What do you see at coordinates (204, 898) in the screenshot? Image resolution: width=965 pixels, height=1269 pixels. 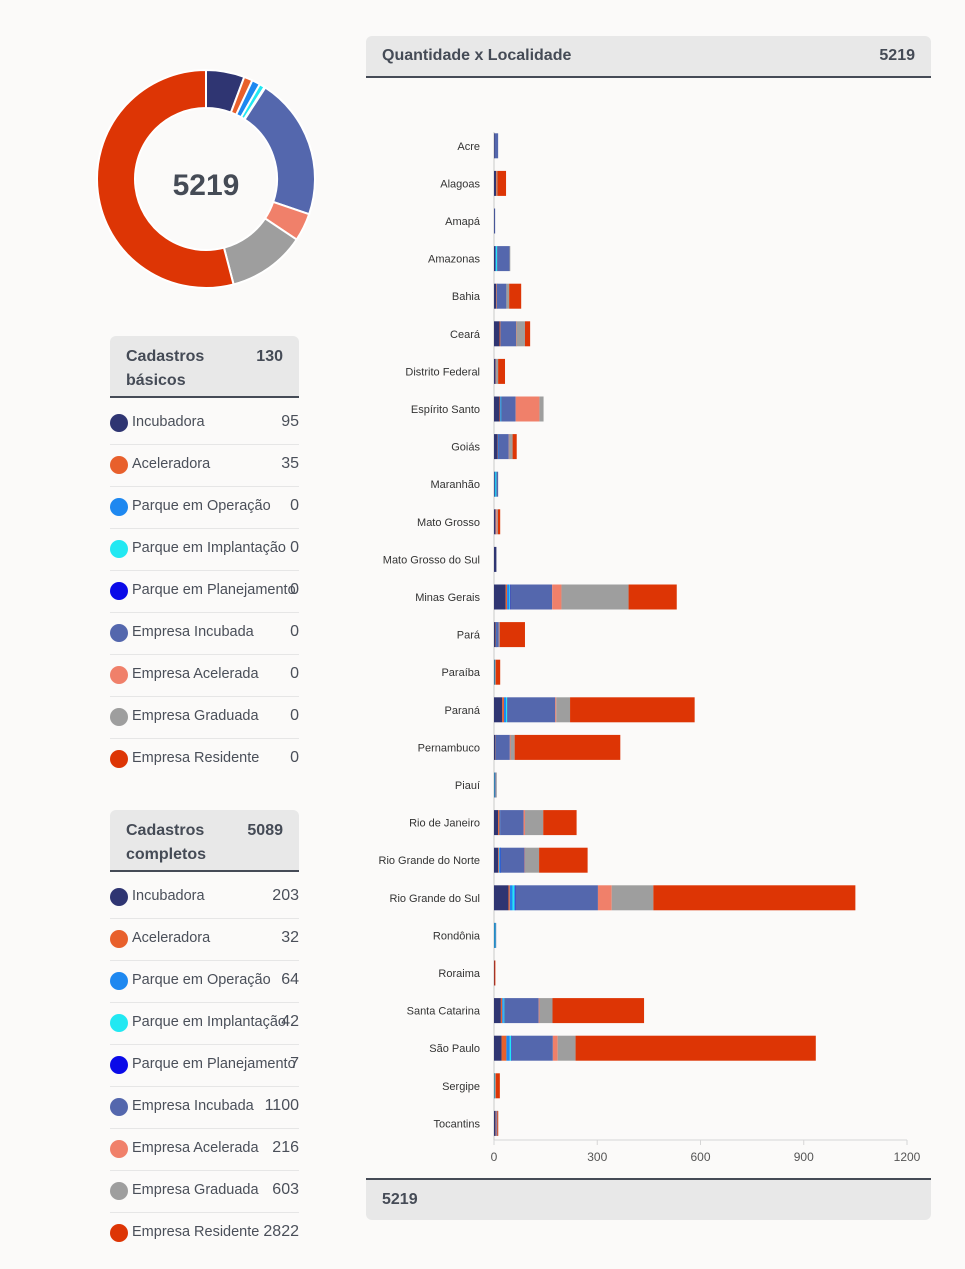 I see `list-item: Incubadora 203` at bounding box center [204, 898].